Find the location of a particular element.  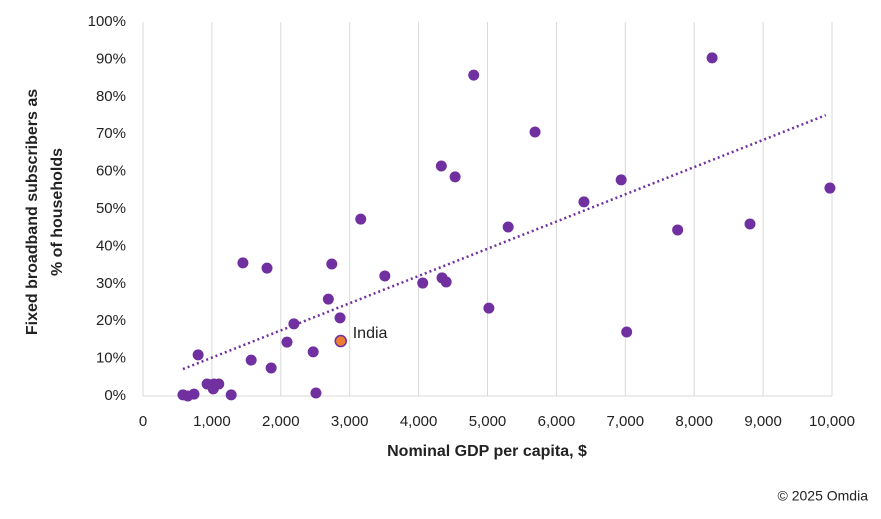

y-tick-label: 40% is located at coordinates (111, 245).